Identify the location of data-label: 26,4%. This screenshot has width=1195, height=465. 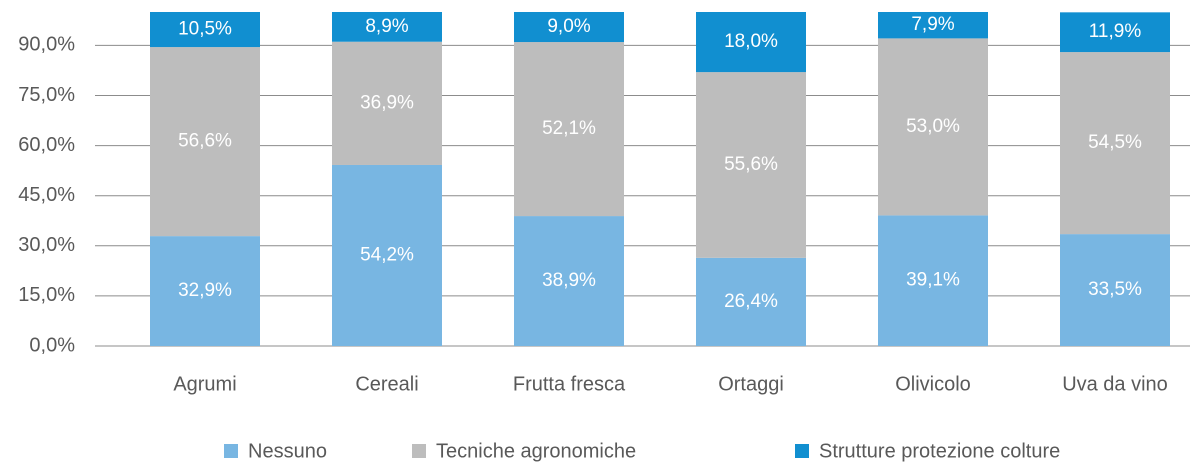
(751, 301).